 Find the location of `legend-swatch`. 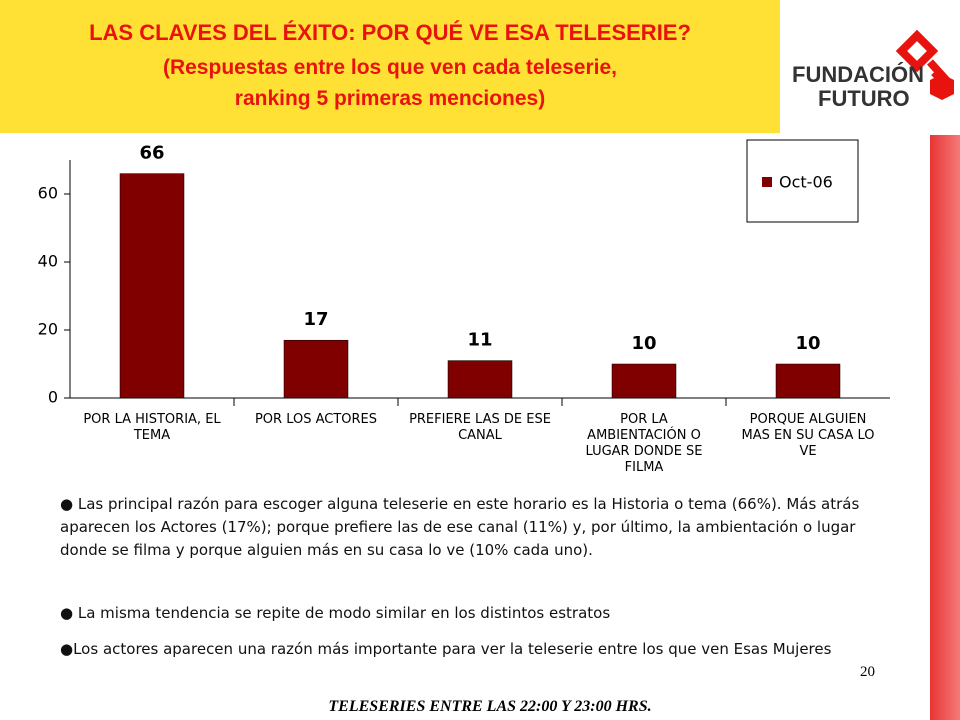

legend-swatch is located at coordinates (767, 182).